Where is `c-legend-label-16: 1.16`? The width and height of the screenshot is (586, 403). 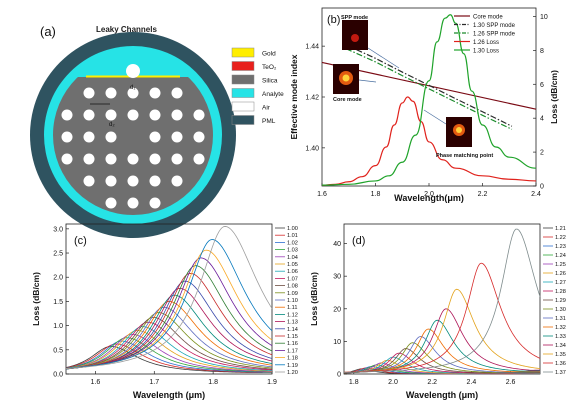 c-legend-label-16: 1.16 is located at coordinates (292, 344).